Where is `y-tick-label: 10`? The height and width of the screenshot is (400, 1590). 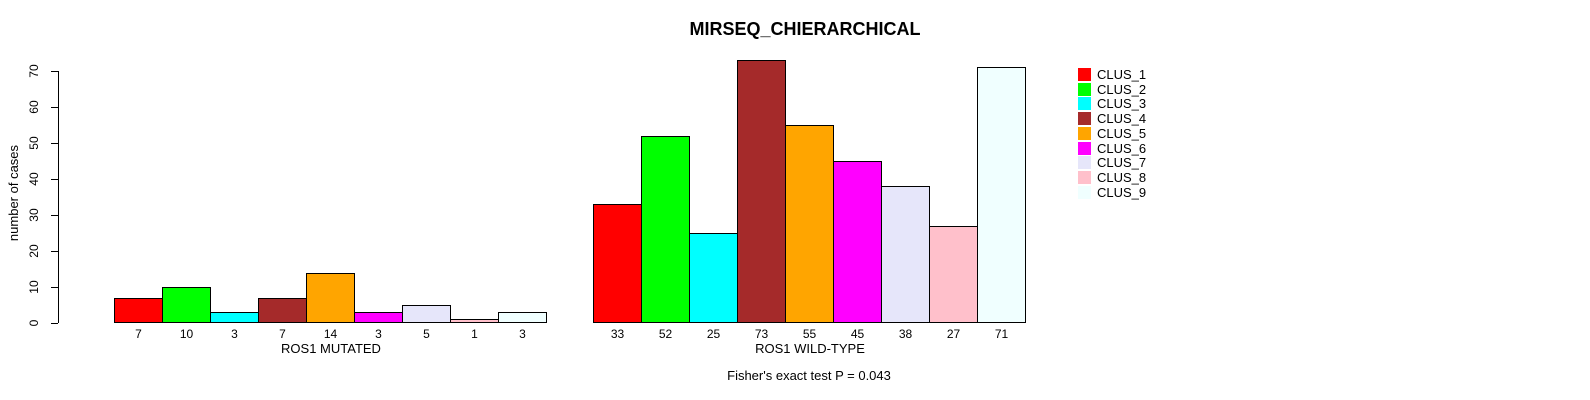 y-tick-label: 10 is located at coordinates (34, 287).